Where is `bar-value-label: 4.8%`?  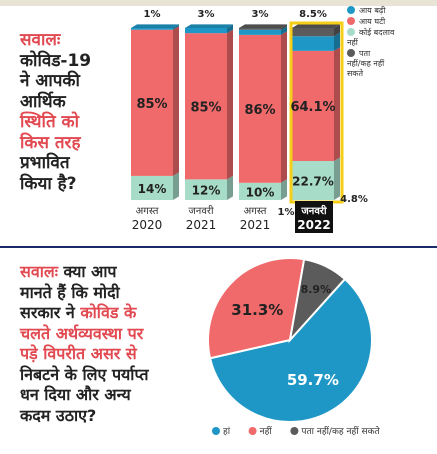 bar-value-label: 4.8% is located at coordinates (354, 199).